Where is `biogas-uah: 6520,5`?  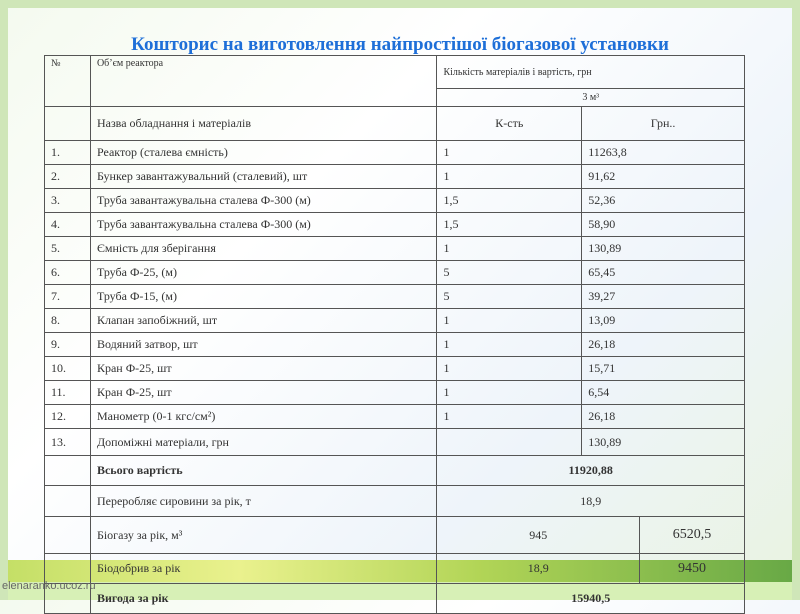 biogas-uah: 6520,5 is located at coordinates (692, 535).